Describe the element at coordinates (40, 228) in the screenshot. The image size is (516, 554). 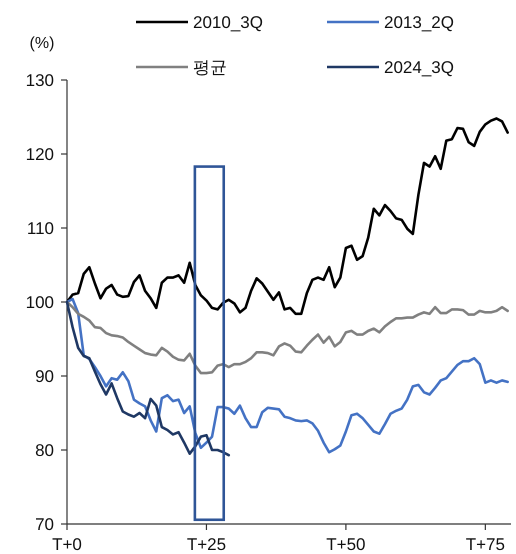
I see `ytick: 110` at that location.